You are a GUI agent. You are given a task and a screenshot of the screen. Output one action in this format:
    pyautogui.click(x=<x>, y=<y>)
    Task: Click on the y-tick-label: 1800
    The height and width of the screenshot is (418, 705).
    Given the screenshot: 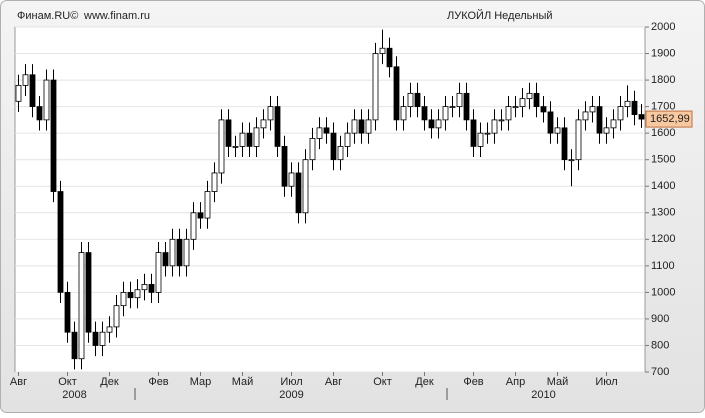 What is the action you would take?
    pyautogui.click(x=663, y=80)
    